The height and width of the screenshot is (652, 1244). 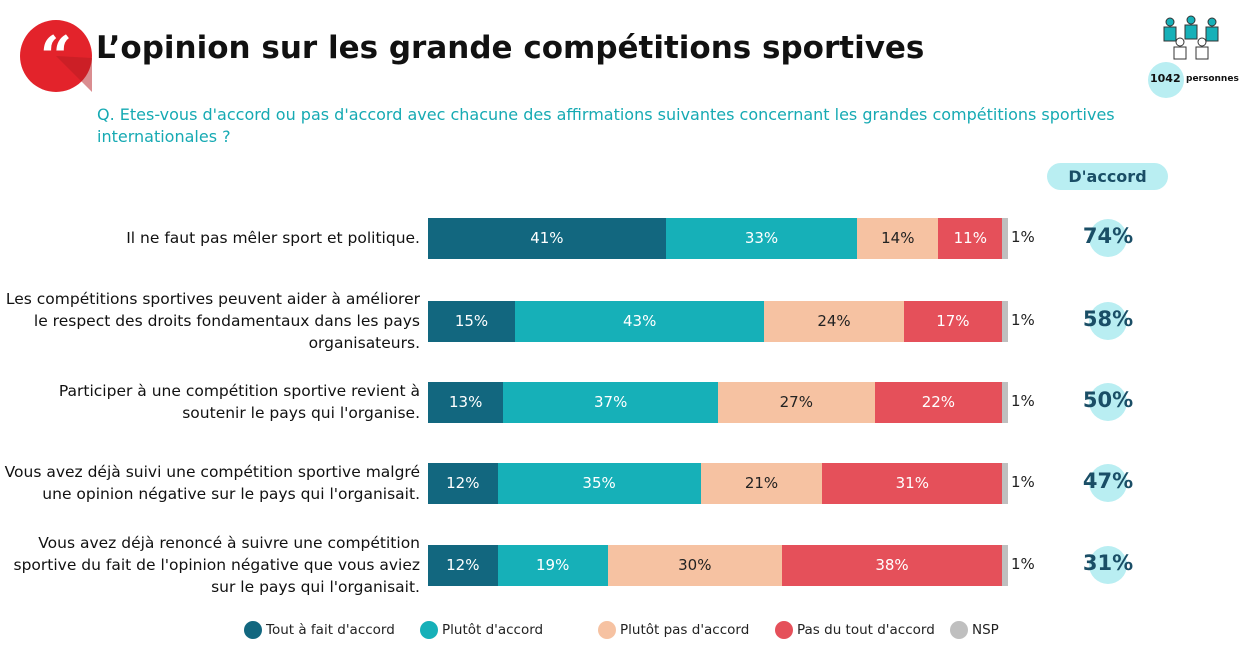 I want to click on bar-segment: 14%, so click(x=898, y=238).